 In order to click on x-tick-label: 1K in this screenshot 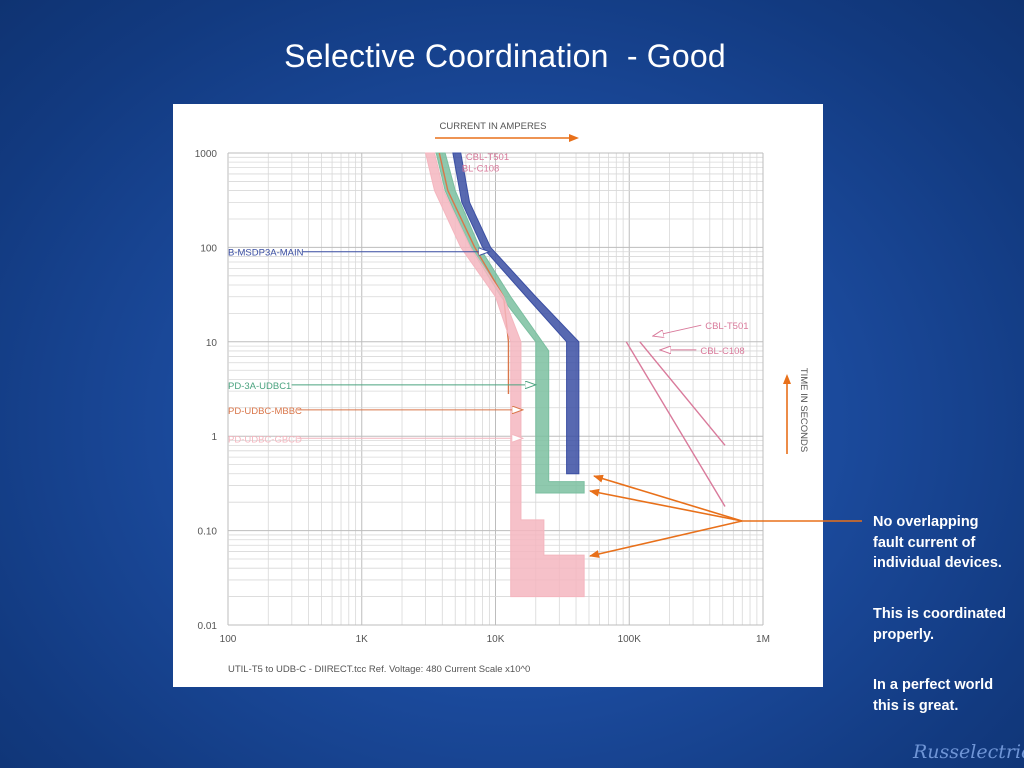, I will do `click(362, 639)`.